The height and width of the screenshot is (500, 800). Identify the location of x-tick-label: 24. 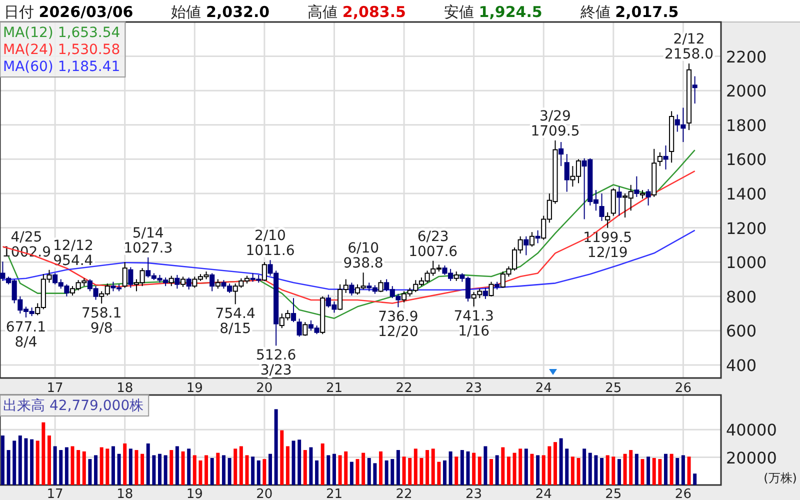
(543, 493).